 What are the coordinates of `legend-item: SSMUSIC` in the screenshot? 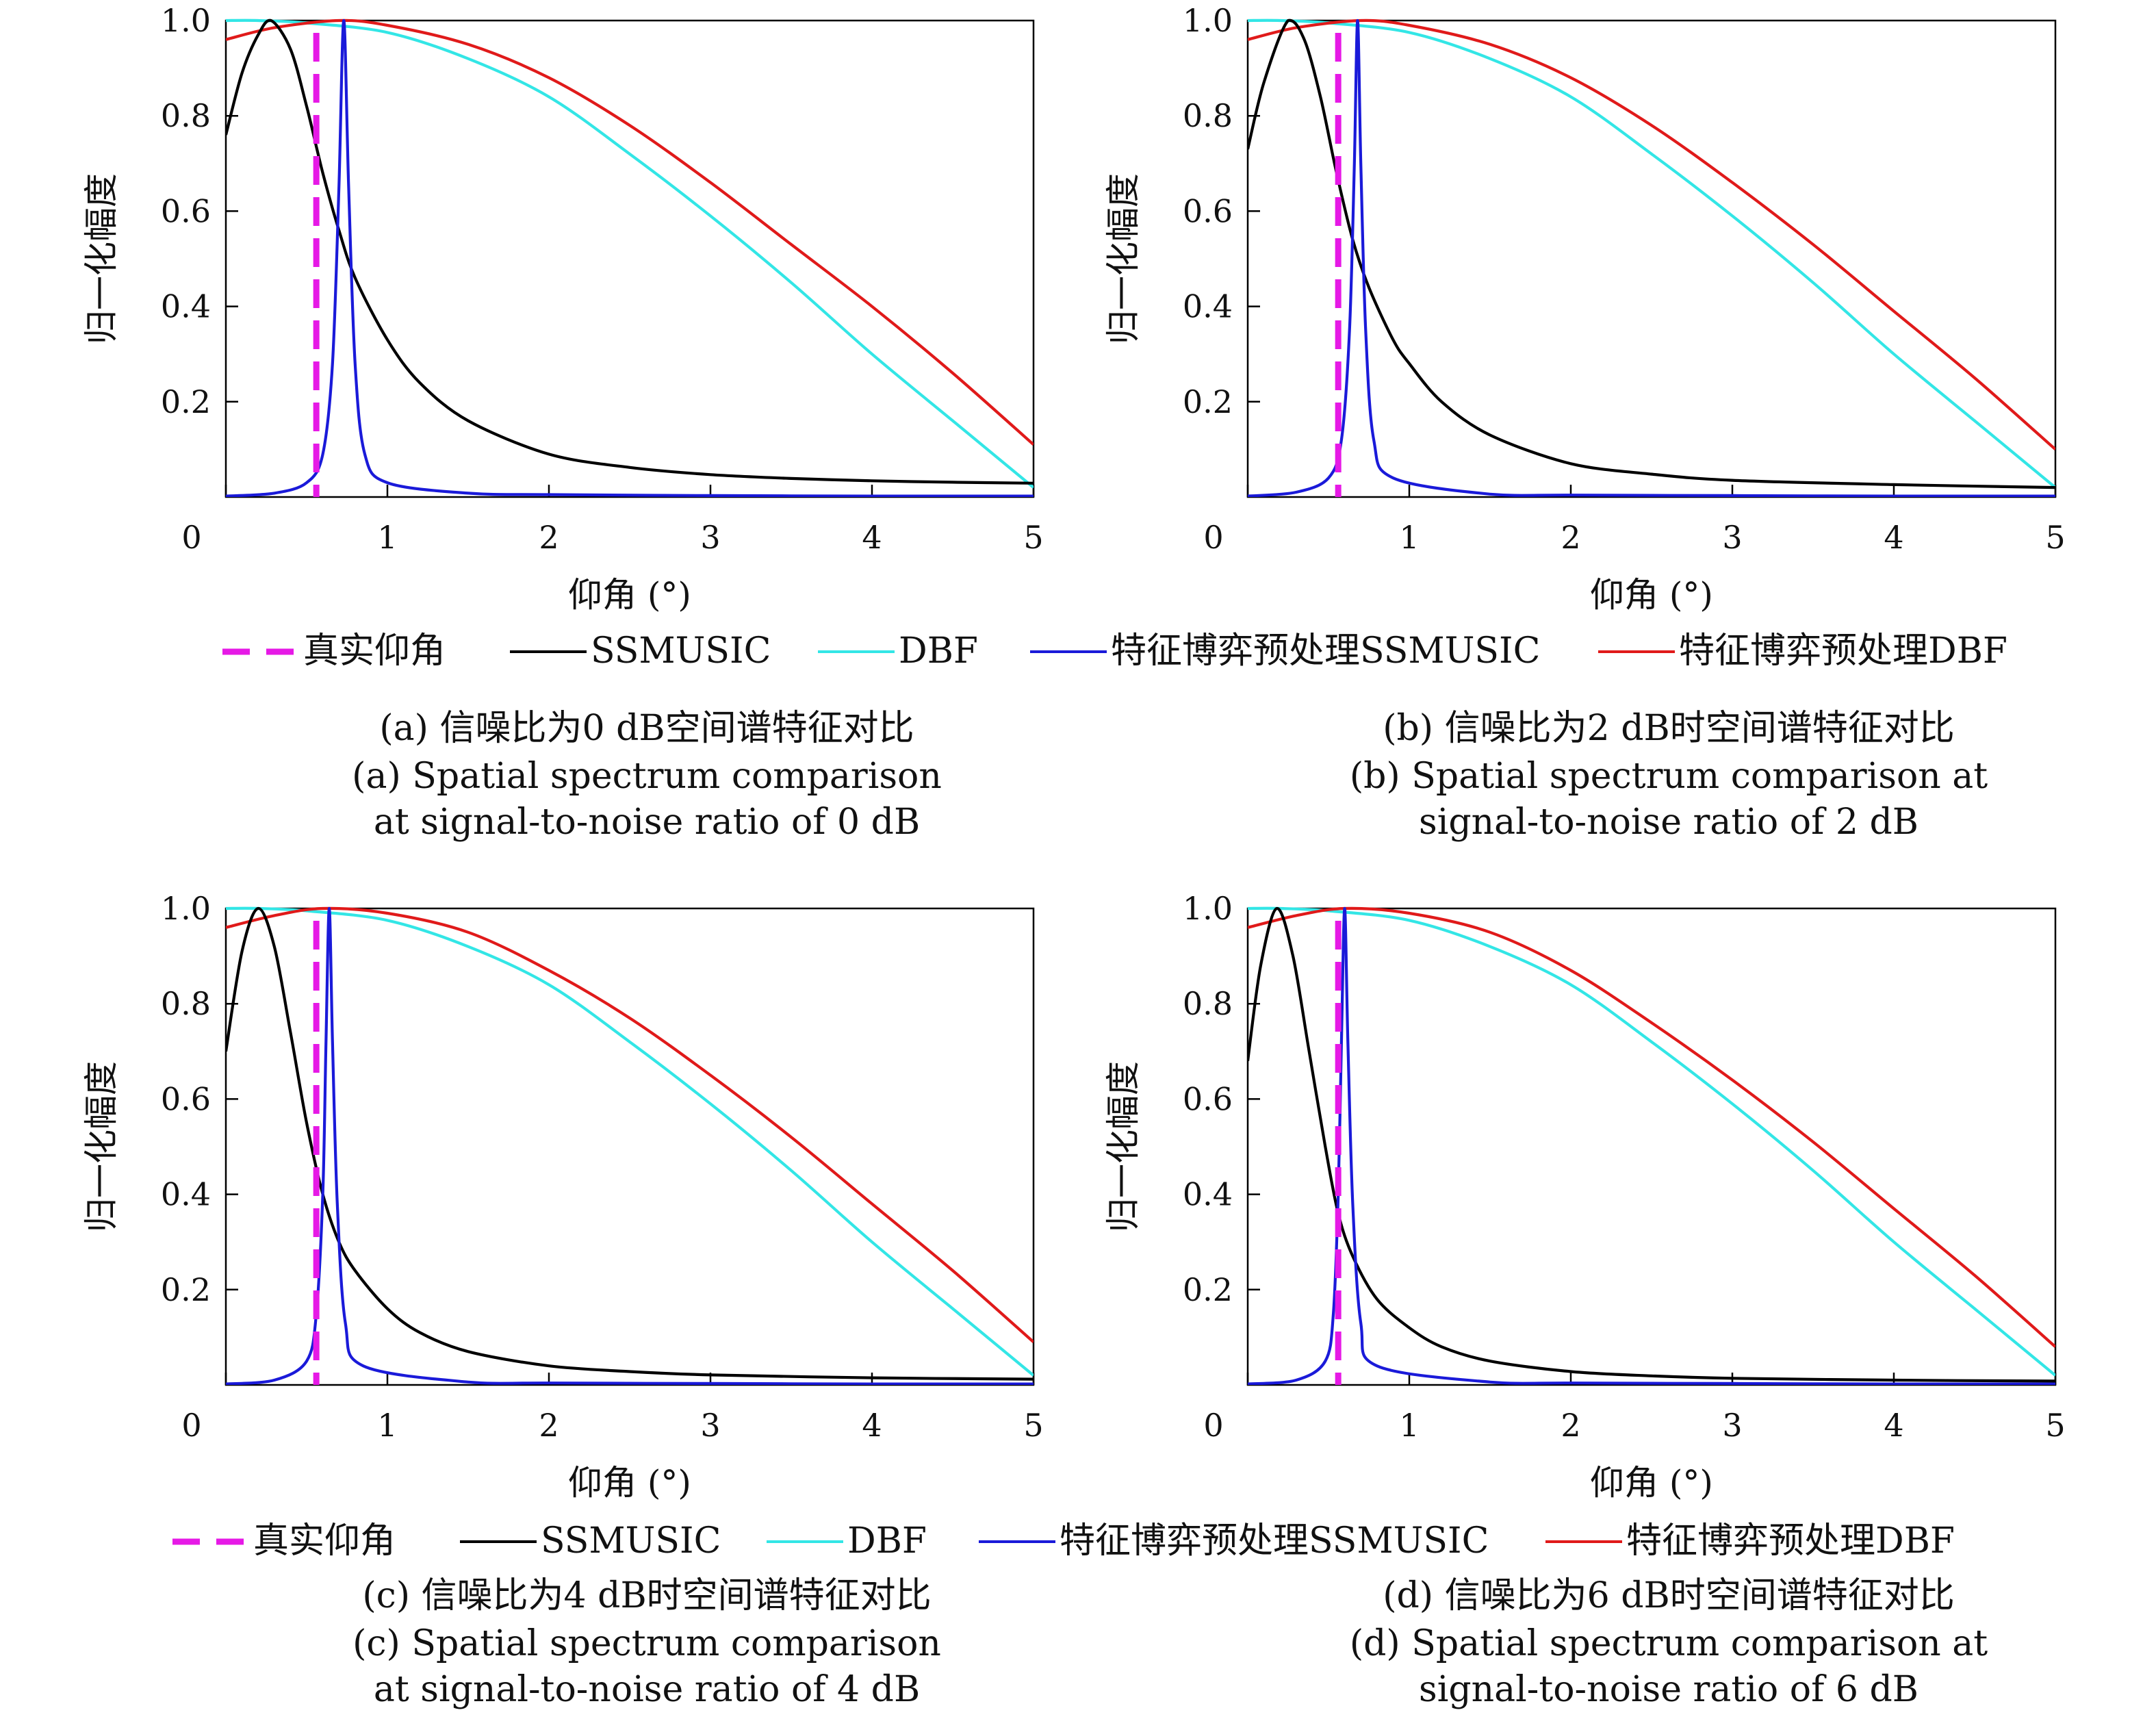 It's located at (640, 651).